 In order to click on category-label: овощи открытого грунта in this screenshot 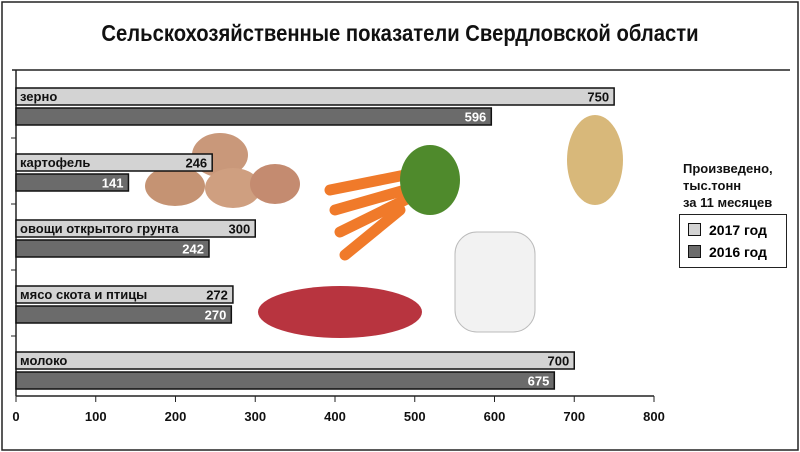, I will do `click(99, 228)`.